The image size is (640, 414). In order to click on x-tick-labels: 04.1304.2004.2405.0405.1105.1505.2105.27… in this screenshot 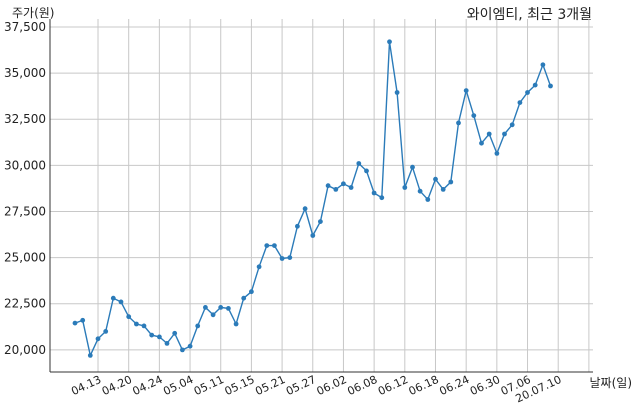, I will do `click(316, 389)`.